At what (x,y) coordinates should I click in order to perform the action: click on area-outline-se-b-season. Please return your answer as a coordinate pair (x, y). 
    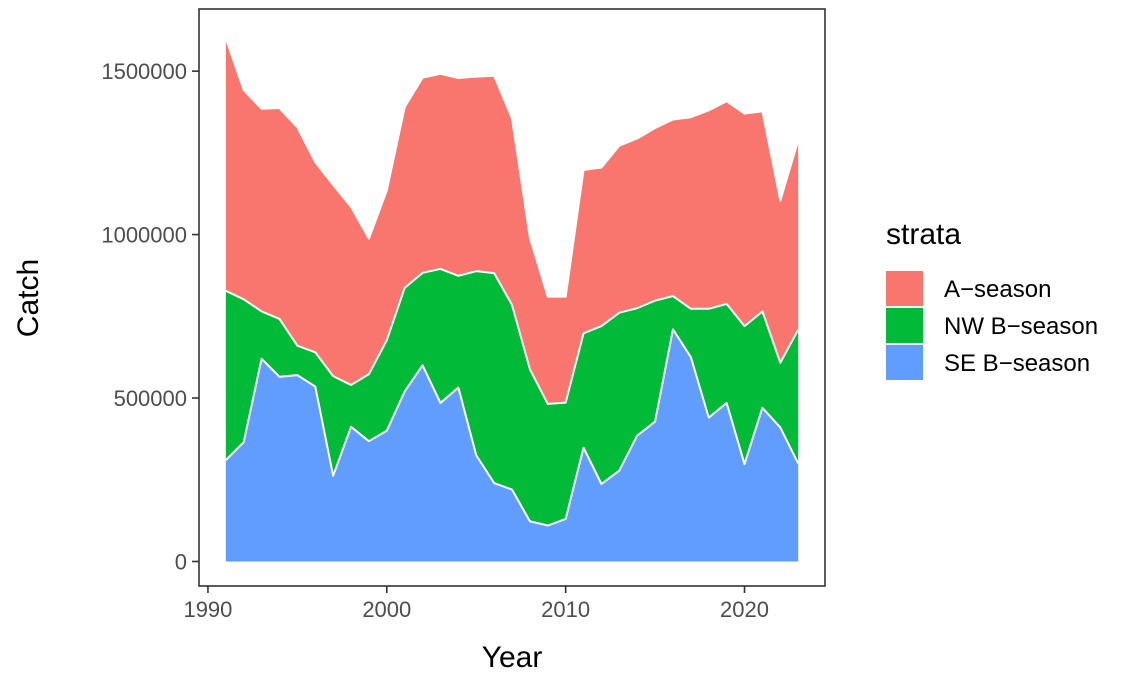
    Looking at the image, I should click on (512, 427).